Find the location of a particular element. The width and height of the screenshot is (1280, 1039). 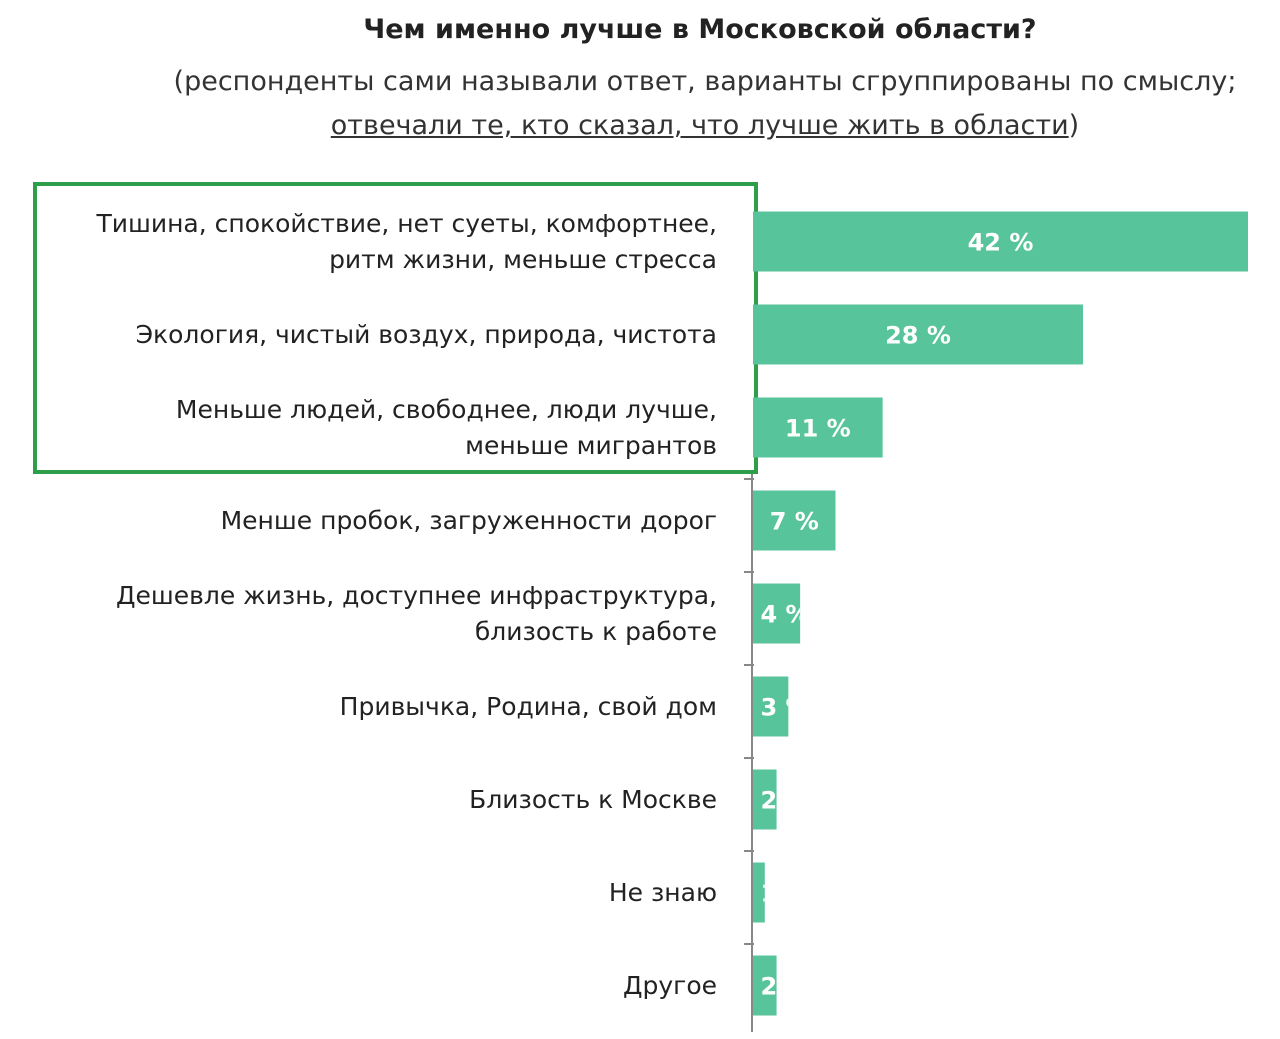

category-label: Привычка, Родина, свой дом is located at coordinates (528, 706).